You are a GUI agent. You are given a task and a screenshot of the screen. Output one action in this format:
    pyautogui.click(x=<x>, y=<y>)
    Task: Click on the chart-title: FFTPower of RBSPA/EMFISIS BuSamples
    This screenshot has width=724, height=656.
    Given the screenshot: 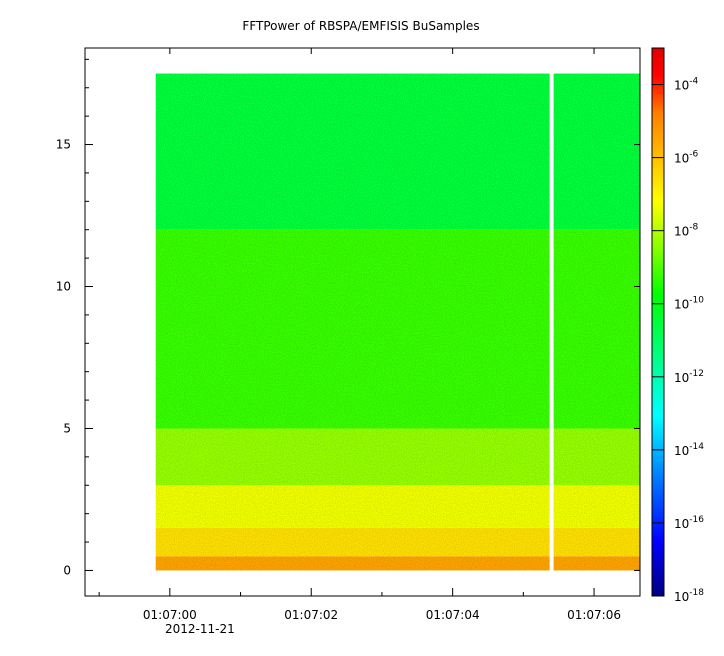 What is the action you would take?
    pyautogui.click(x=360, y=26)
    